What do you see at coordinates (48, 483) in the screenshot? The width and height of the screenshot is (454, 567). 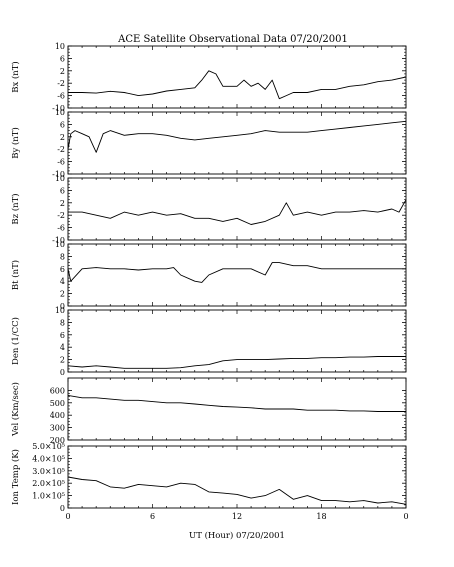 I see `y-tick-label: 2.0×10⁵` at bounding box center [48, 483].